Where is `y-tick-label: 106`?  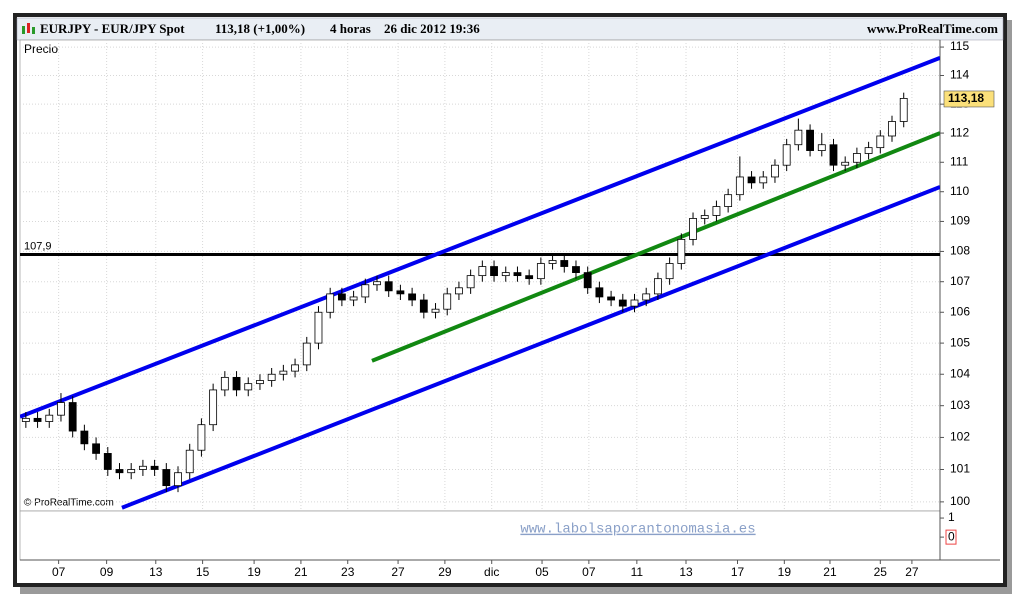 y-tick-label: 106 is located at coordinates (960, 311).